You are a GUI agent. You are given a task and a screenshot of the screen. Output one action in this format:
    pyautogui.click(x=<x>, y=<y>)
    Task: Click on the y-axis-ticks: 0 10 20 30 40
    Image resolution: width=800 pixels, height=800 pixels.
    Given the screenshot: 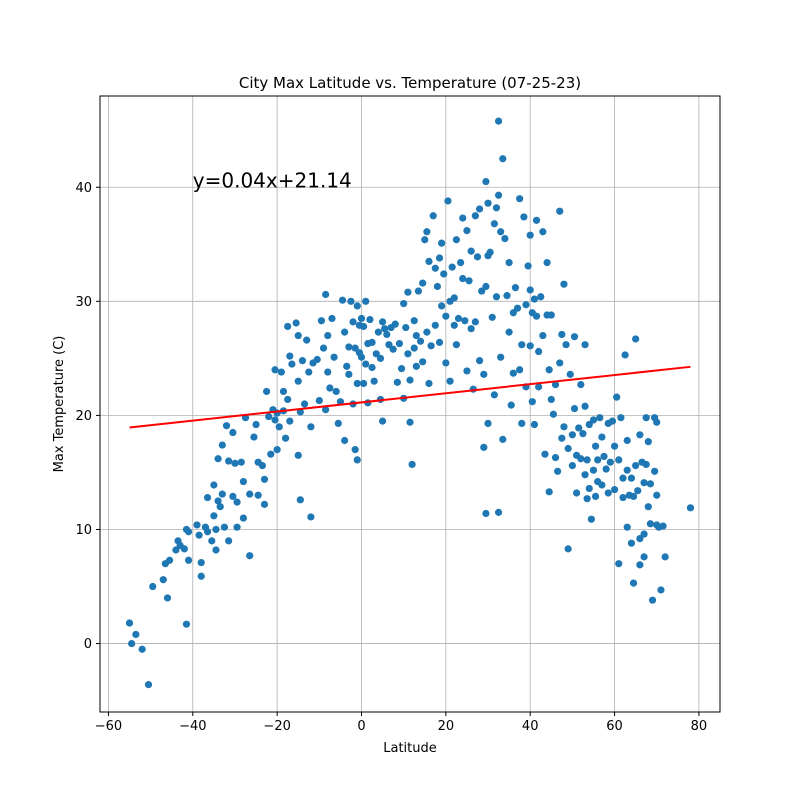 What is the action you would take?
    pyautogui.click(x=87, y=416)
    